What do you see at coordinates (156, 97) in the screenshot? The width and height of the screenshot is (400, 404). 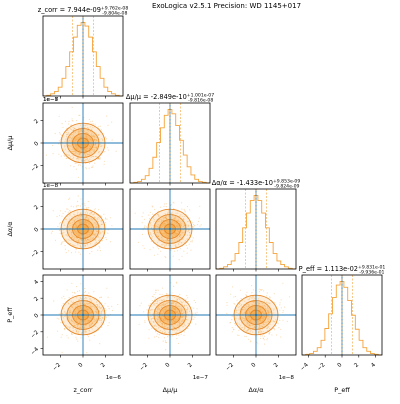 I see `title-value-dmu: Δμ/μ = -2.849e-10` at bounding box center [156, 97].